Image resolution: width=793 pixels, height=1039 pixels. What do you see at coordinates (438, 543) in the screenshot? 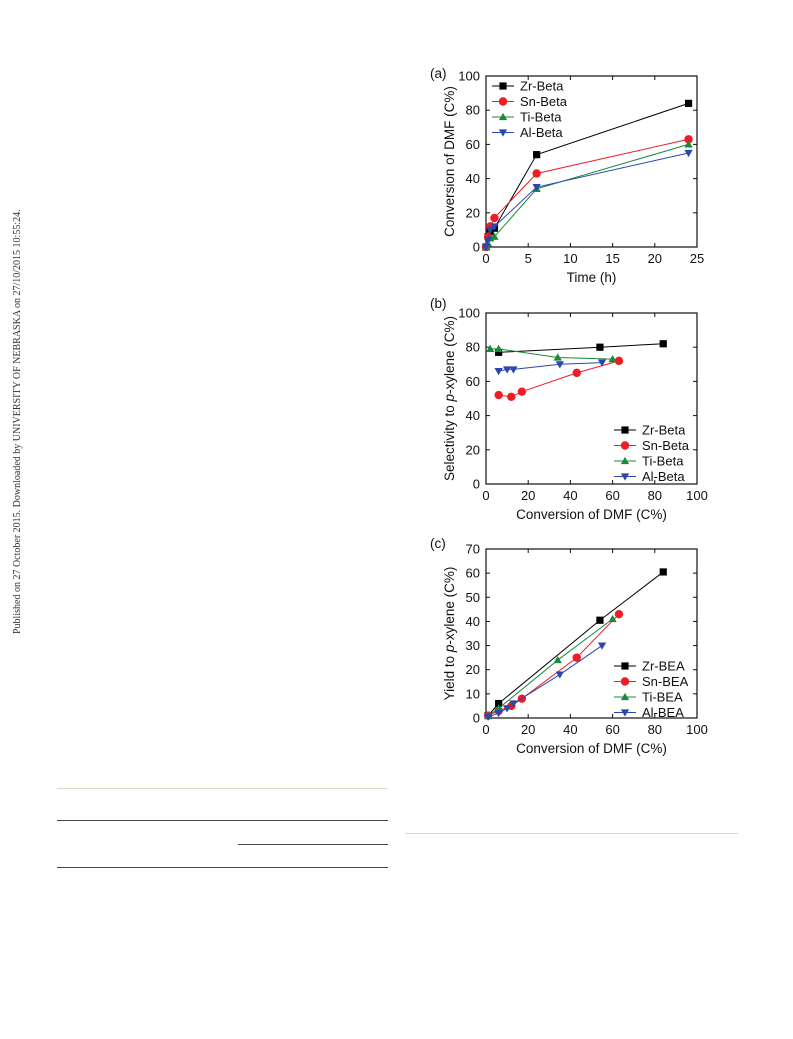
I see `panel-label: (c)` at bounding box center [438, 543].